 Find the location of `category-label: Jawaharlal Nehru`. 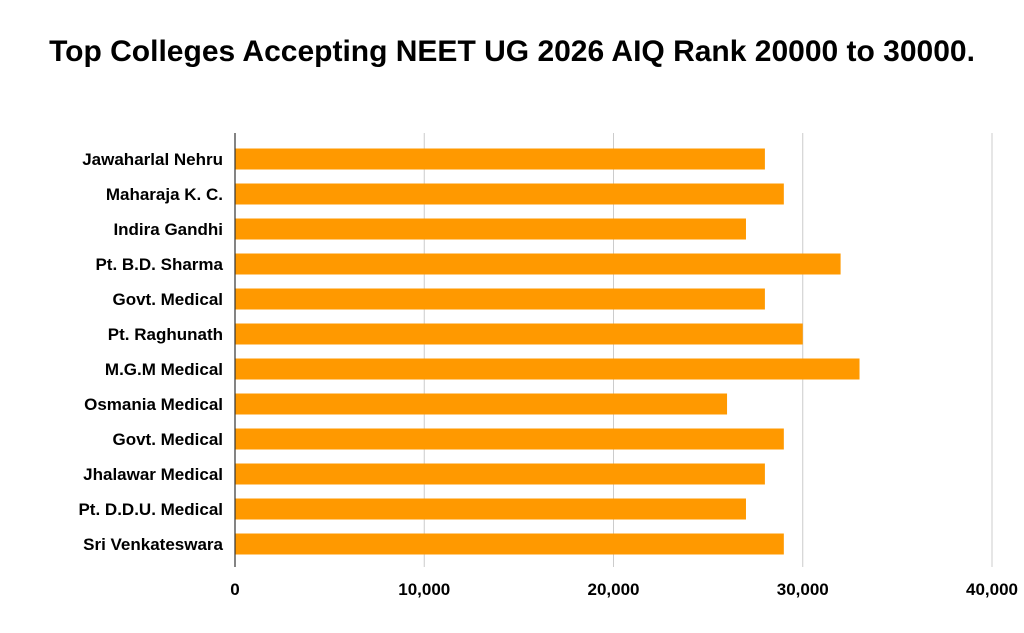

category-label: Jawaharlal Nehru is located at coordinates (152, 159).